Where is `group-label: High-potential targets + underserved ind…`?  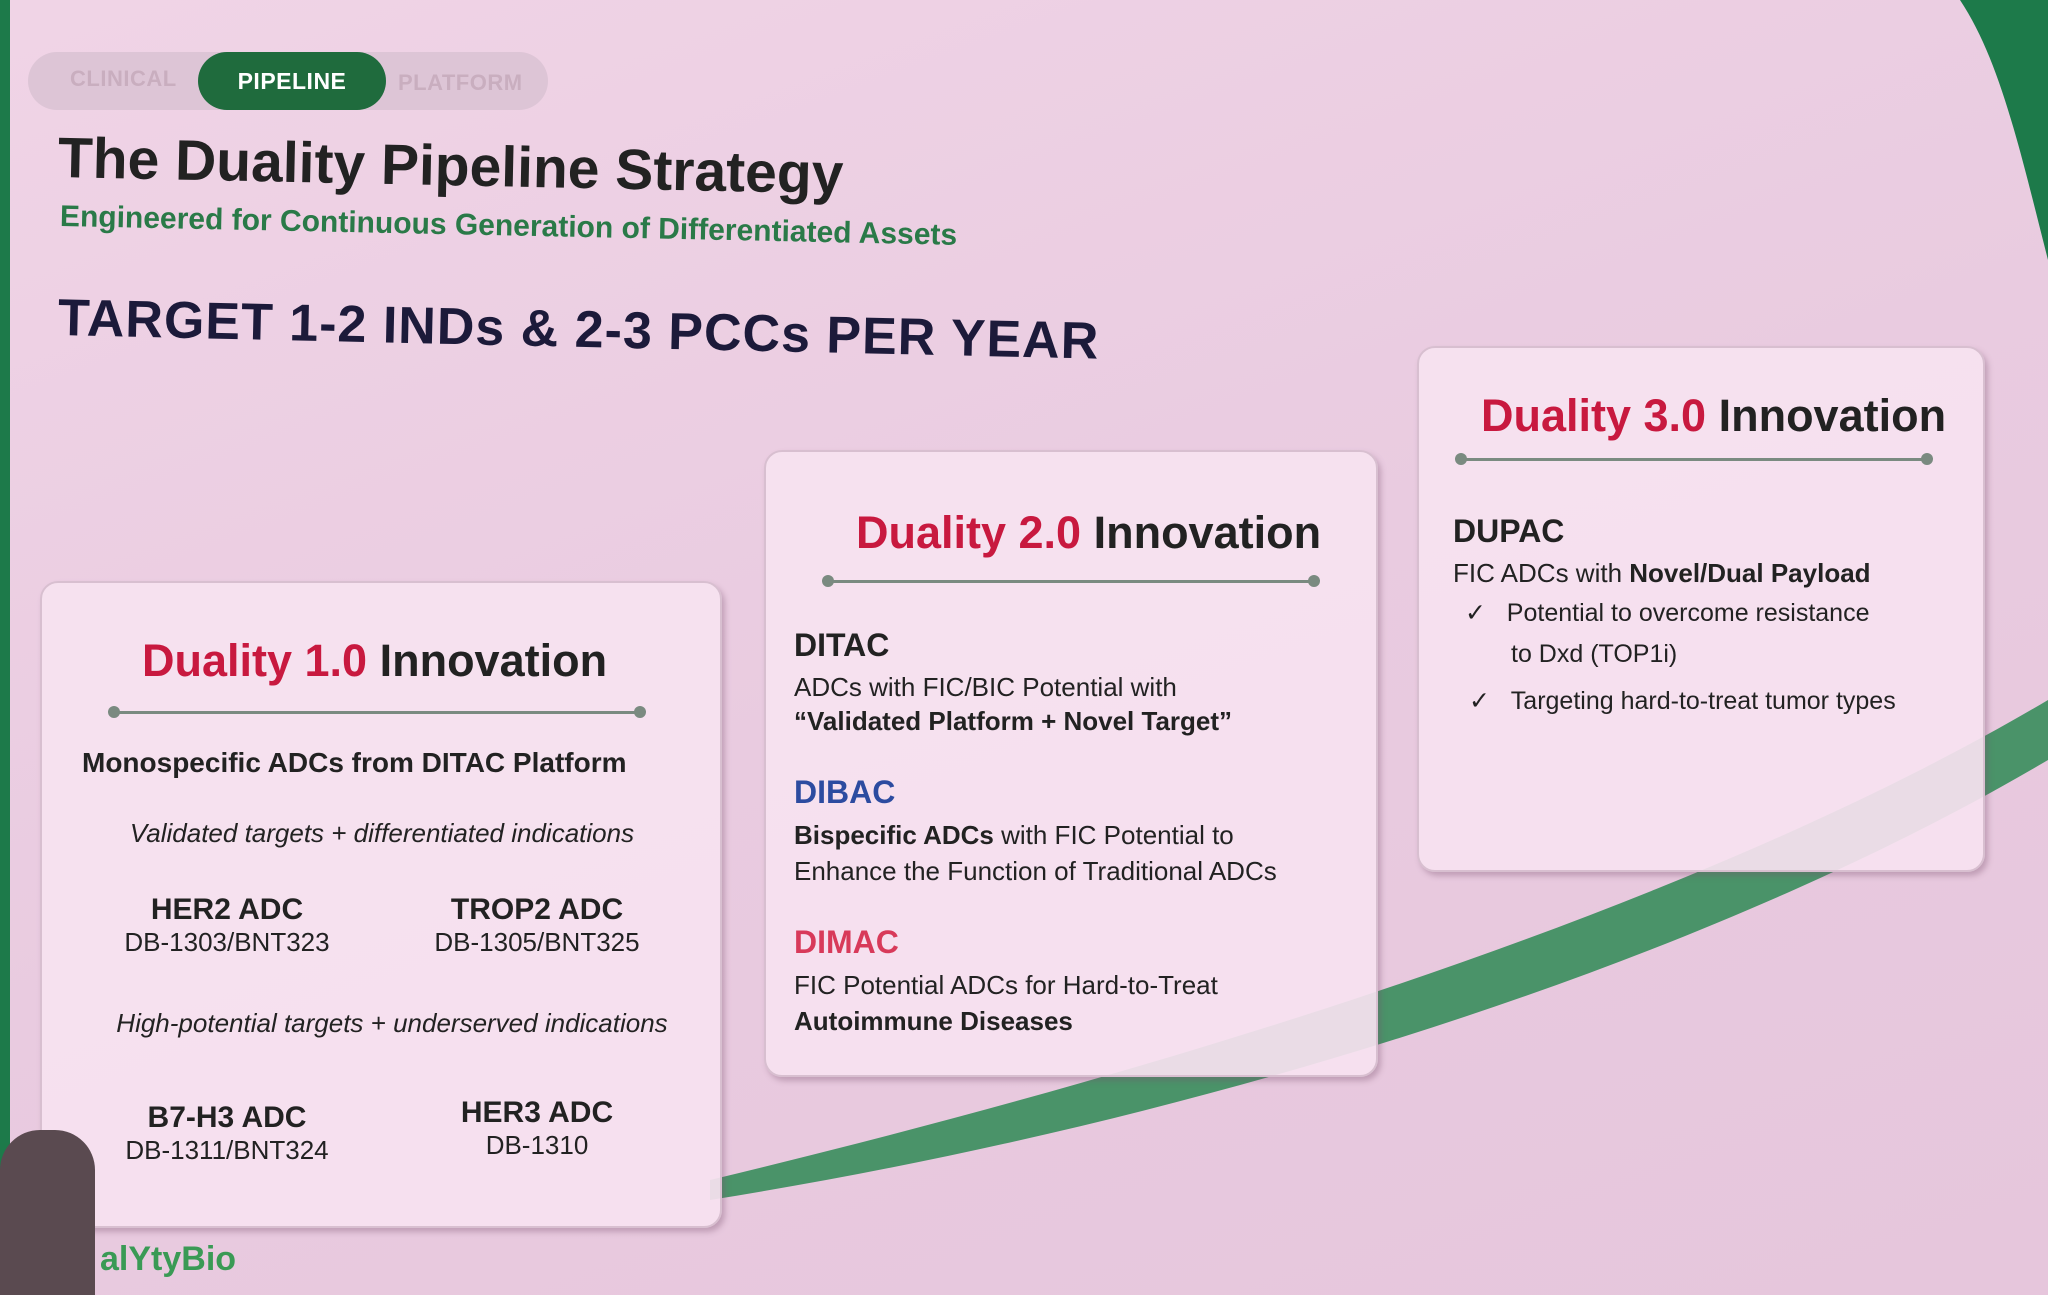 group-label: High-potential targets + underserved ind… is located at coordinates (392, 1023).